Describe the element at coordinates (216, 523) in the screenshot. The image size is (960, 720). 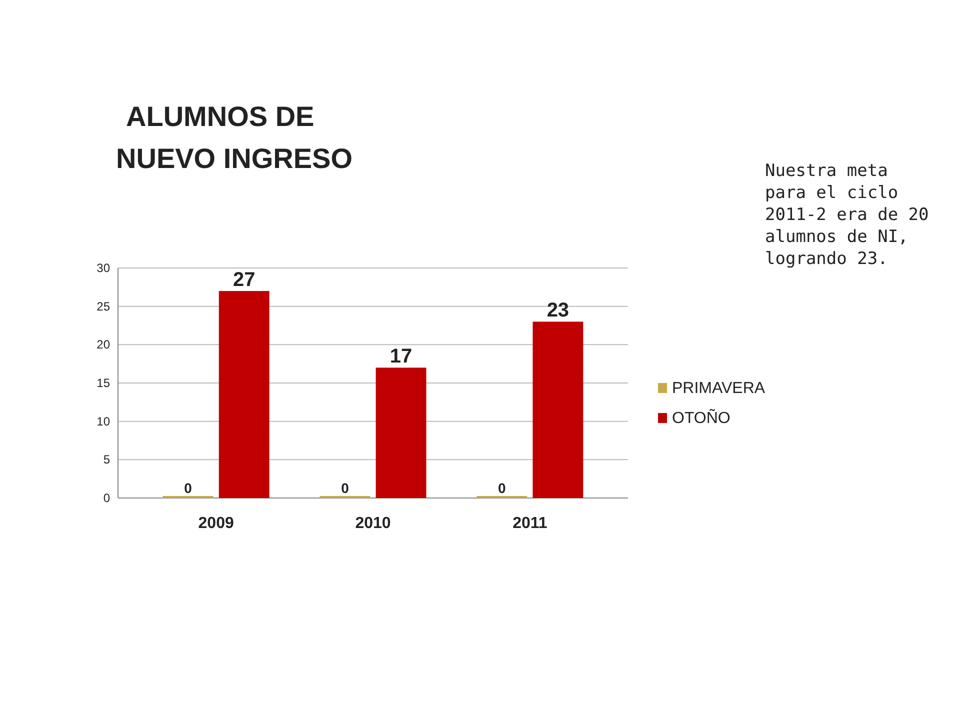
I see `x-tick-label: 2009` at that location.